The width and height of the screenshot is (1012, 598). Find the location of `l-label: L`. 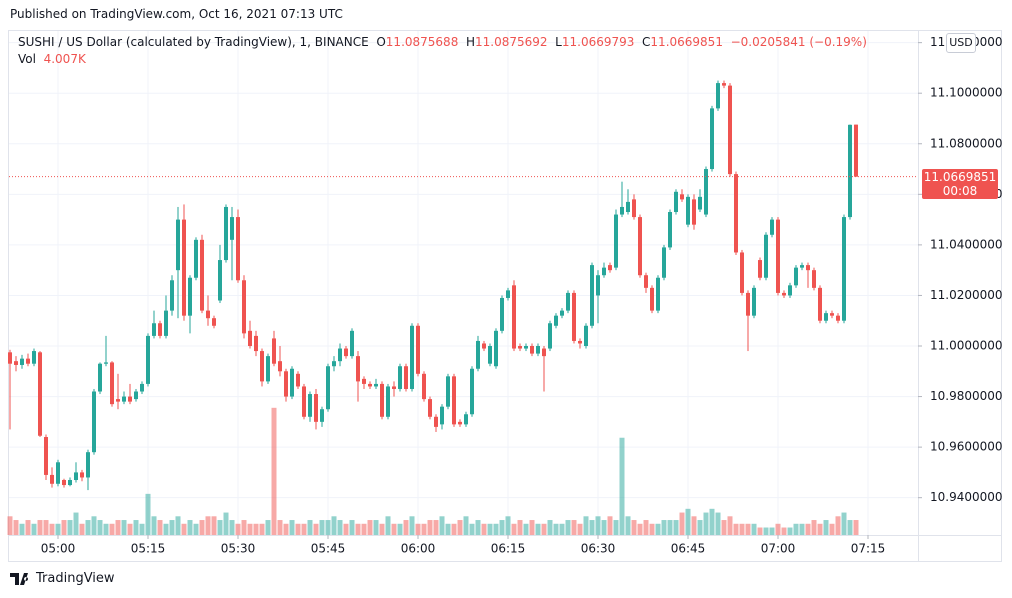

l-label: L is located at coordinates (558, 42).